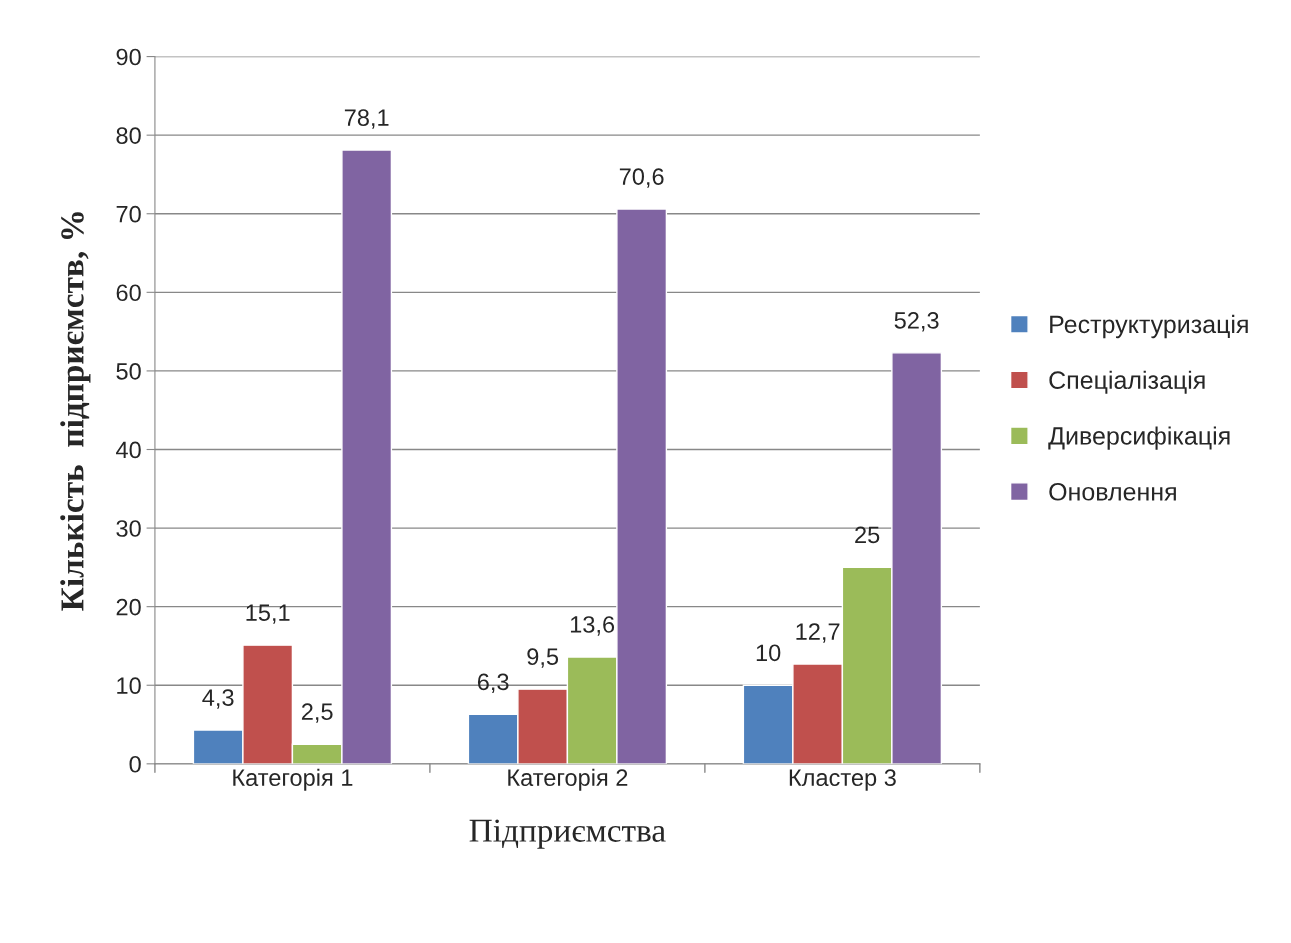 Image resolution: width=1291 pixels, height=943 pixels. What do you see at coordinates (842, 780) in the screenshot?
I see `x-tick-label: Кластер 3` at bounding box center [842, 780].